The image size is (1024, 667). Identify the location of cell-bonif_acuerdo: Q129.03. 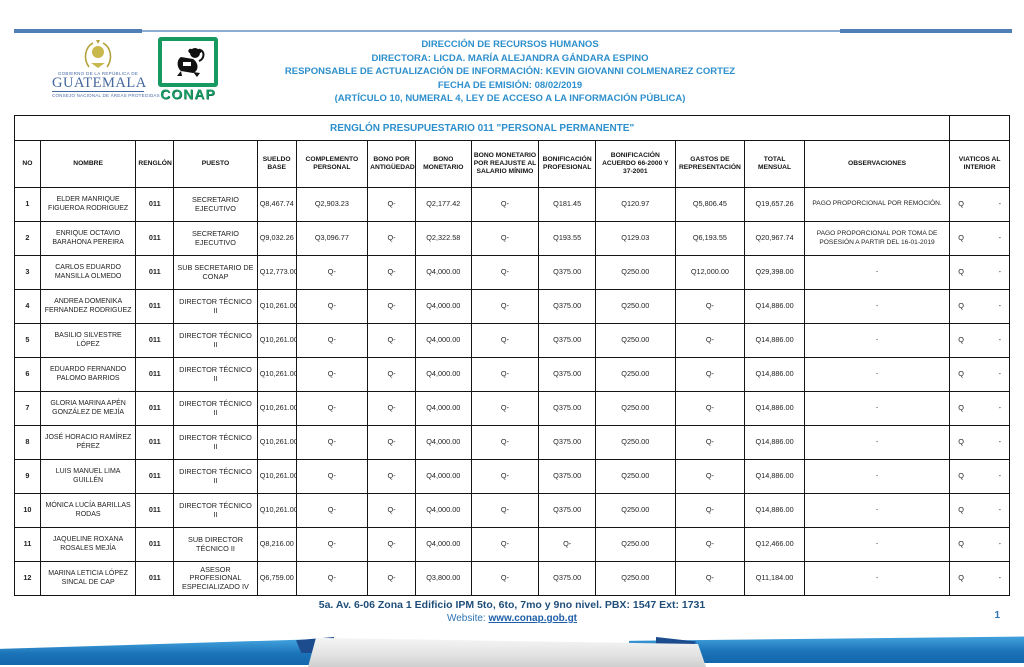
(635, 238).